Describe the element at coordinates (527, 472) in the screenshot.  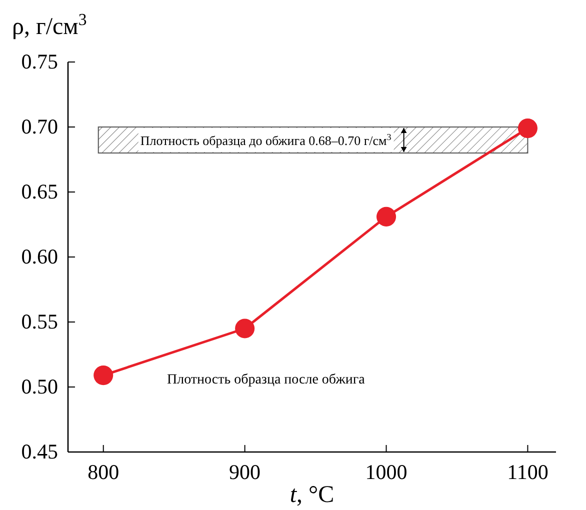
I see `x-tick-label: 1100` at that location.